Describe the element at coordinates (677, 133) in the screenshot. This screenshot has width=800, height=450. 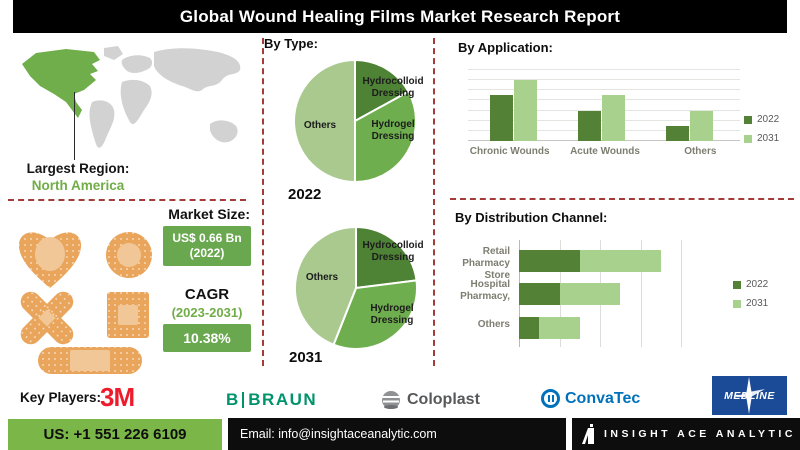
I see `bar-2022-others` at that location.